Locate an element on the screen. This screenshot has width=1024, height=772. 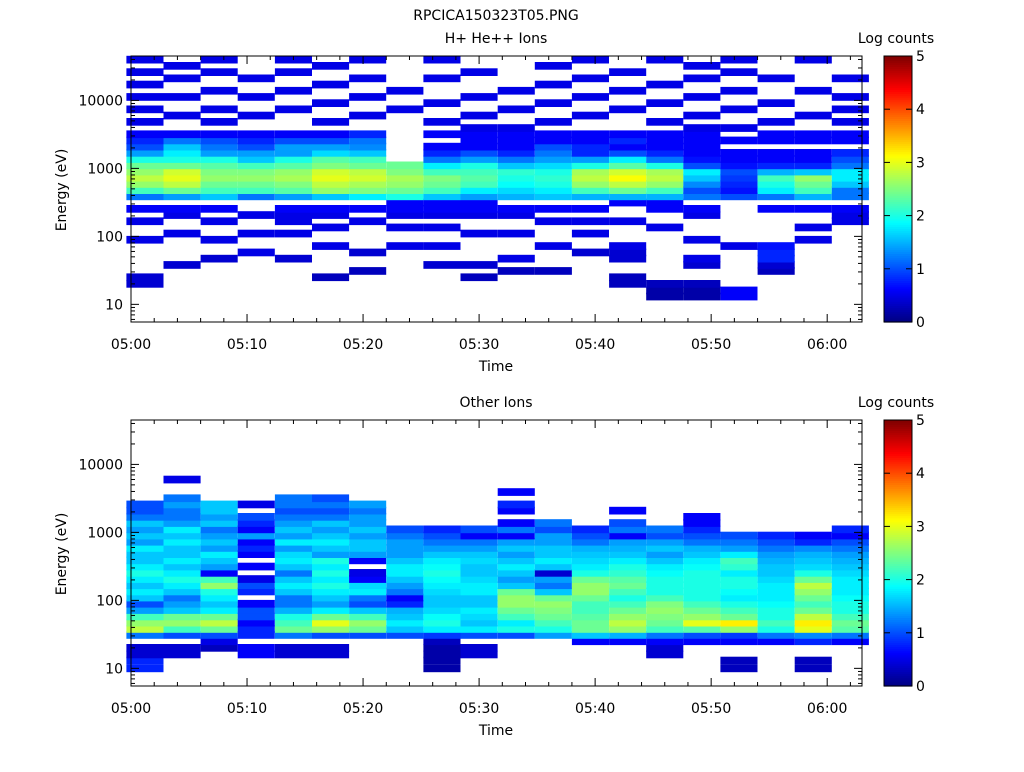
x-tick-label: 05:50 is located at coordinates (711, 345).